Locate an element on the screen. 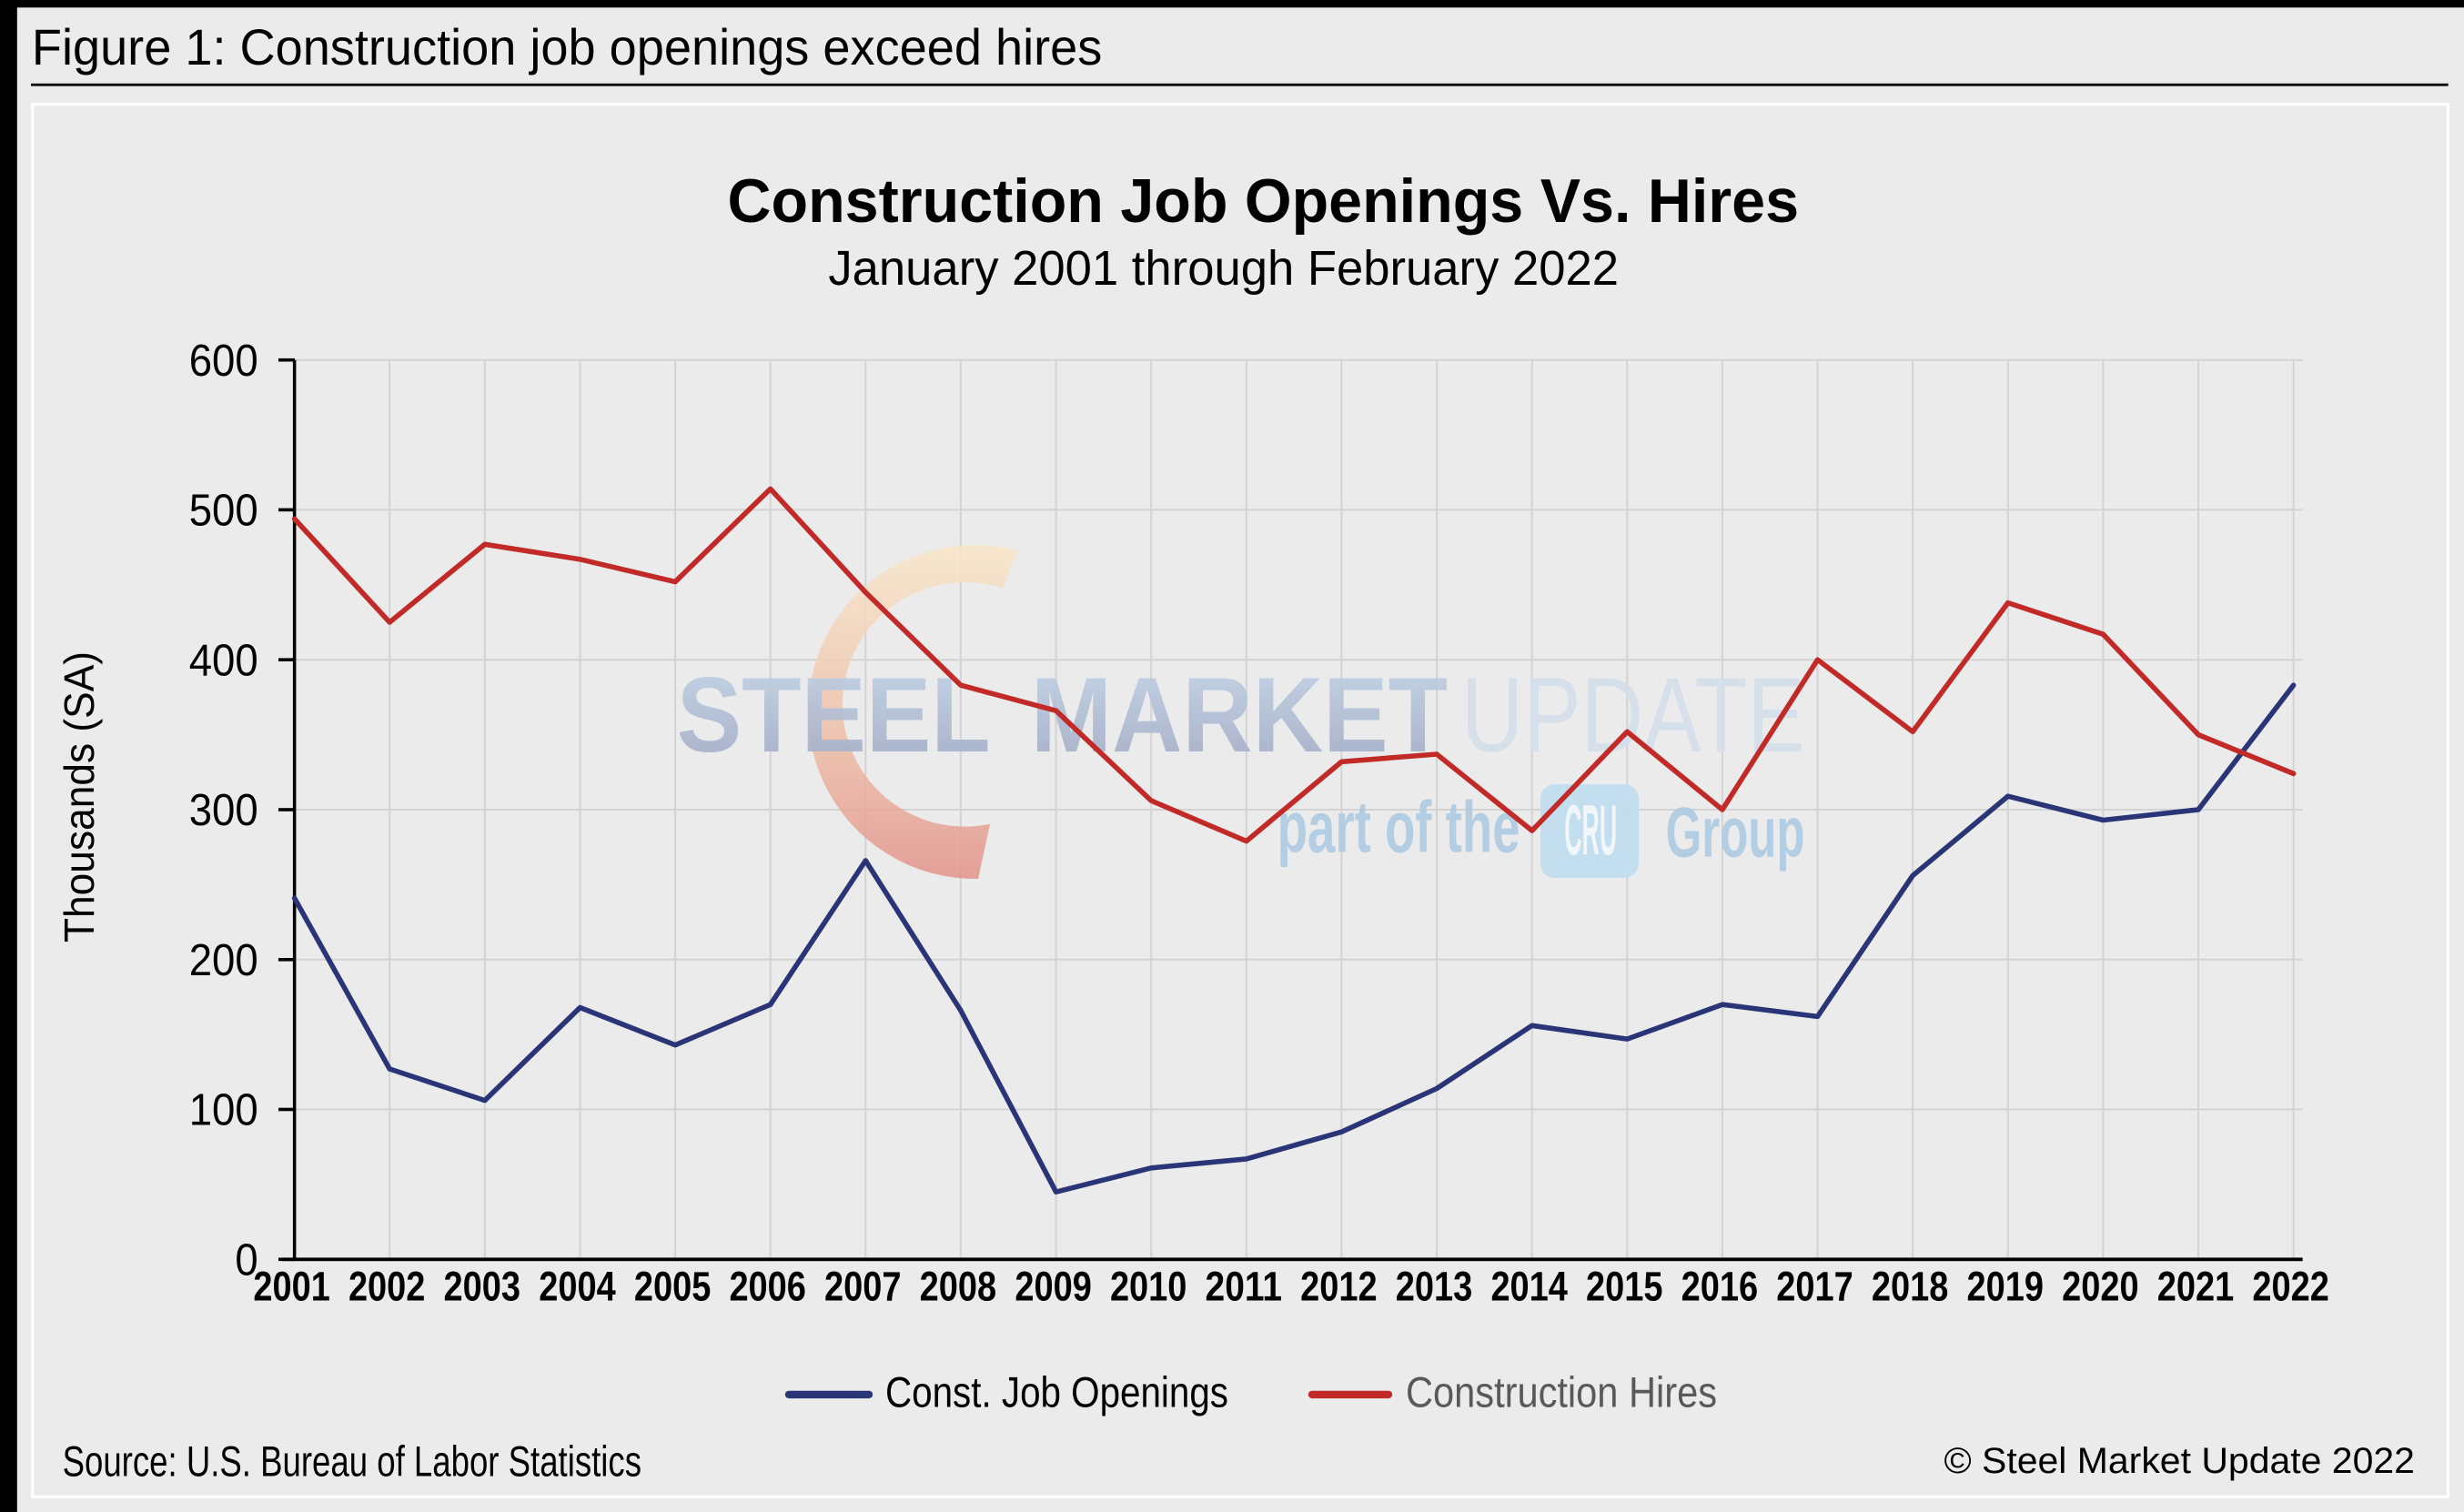  svg-text:Construction Job Openings Vs.: Construction Job Openings Vs. Hires is located at coordinates (1264, 201).